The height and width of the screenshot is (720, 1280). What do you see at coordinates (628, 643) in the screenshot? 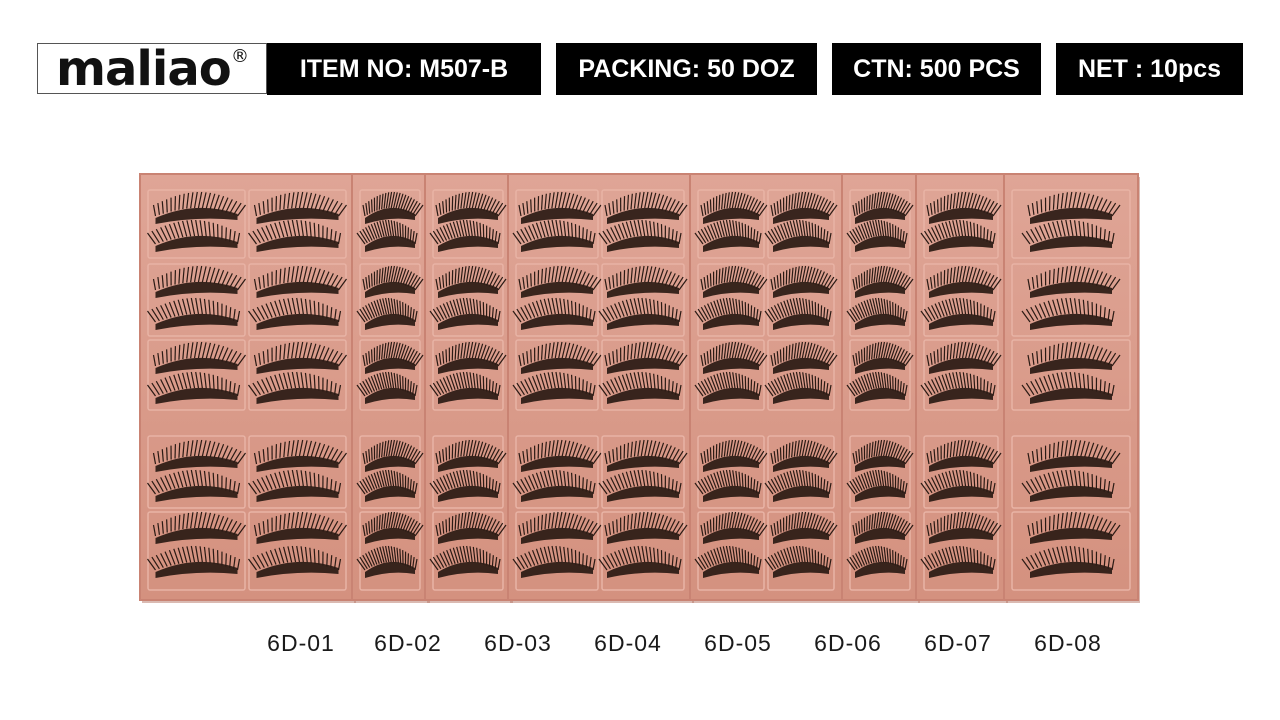
I see `style-code-label: 6D-04` at bounding box center [628, 643].